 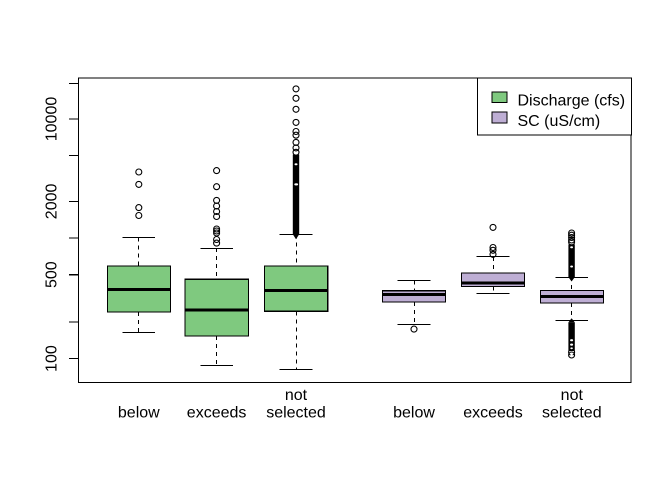 I want to click on svg-text: SC (uS/cm), so click(x=559, y=121).